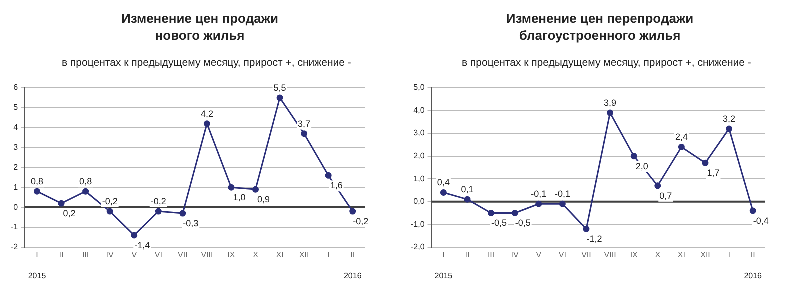 This screenshot has height=292, width=800. What do you see at coordinates (280, 87) in the screenshot?
I see `data-label: 5,5` at bounding box center [280, 87].